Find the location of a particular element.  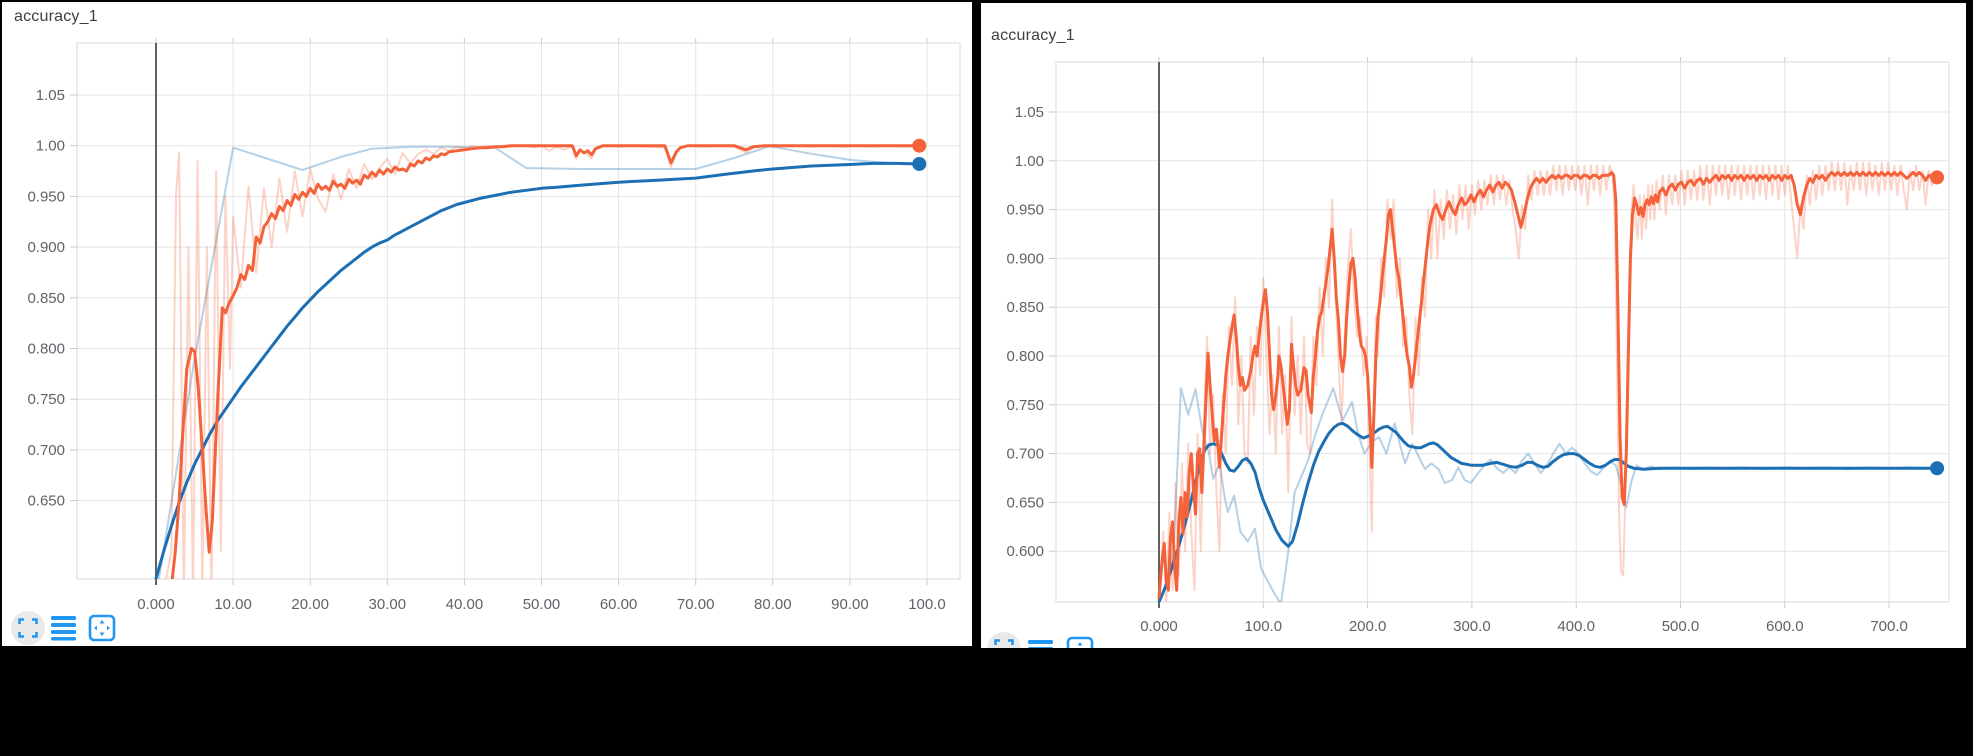

x-tick-label: 70.00 is located at coordinates (696, 604).